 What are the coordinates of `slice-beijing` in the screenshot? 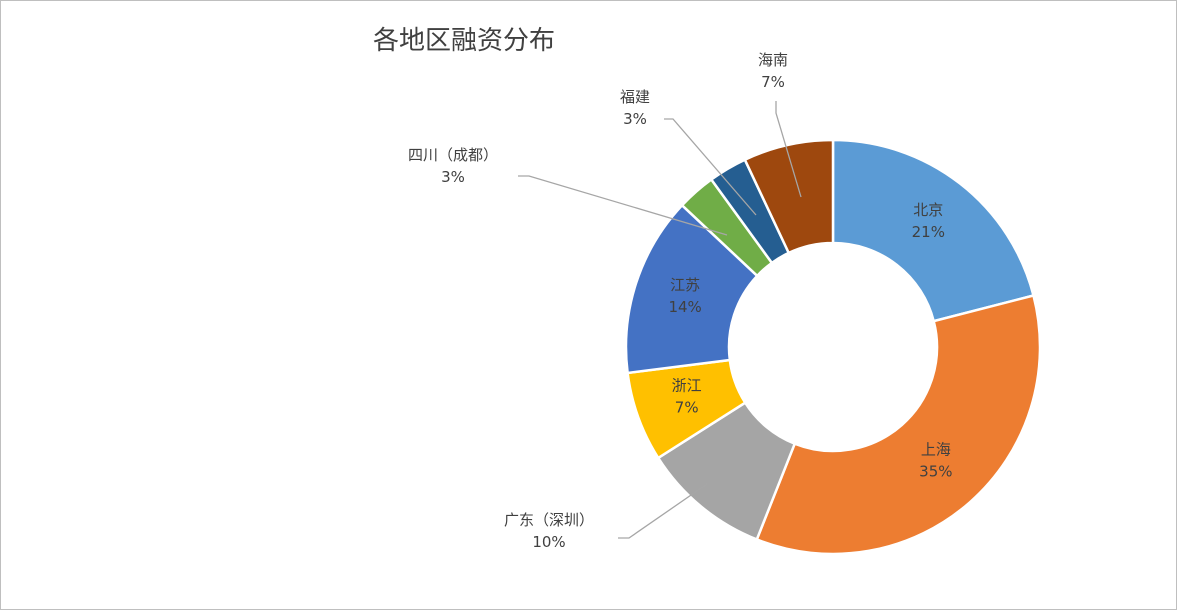 It's located at (933, 230).